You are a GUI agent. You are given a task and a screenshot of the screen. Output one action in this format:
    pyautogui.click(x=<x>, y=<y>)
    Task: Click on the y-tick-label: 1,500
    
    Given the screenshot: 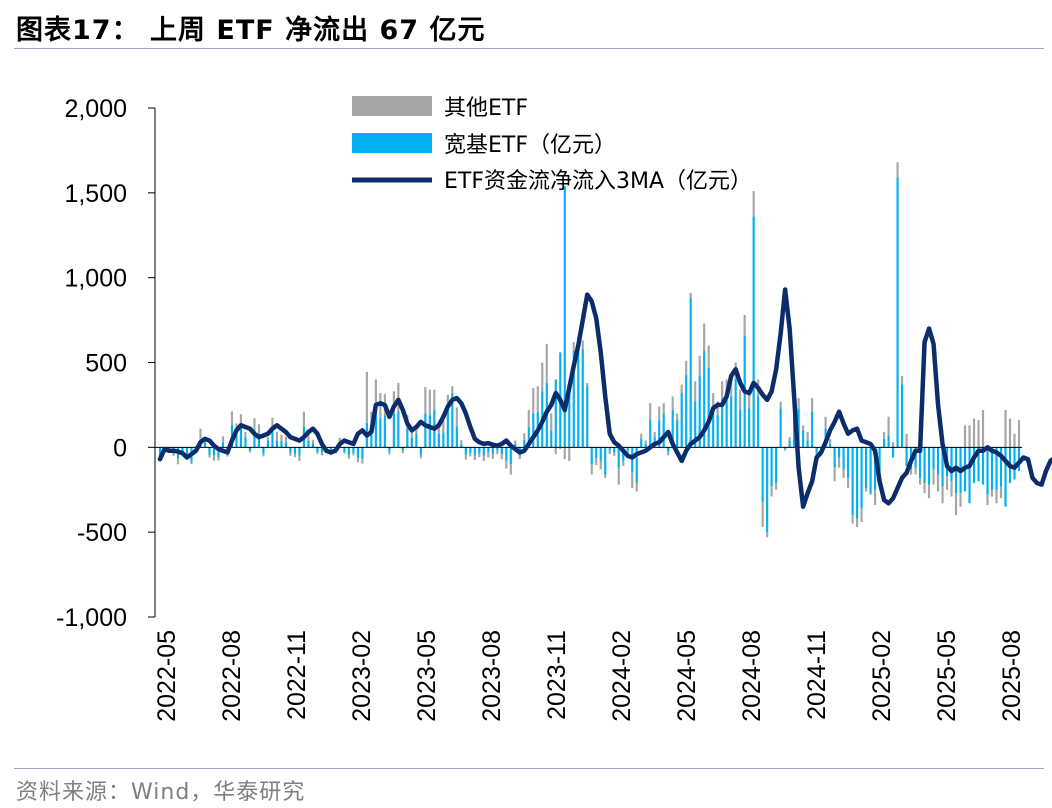 What is the action you would take?
    pyautogui.click(x=95, y=194)
    